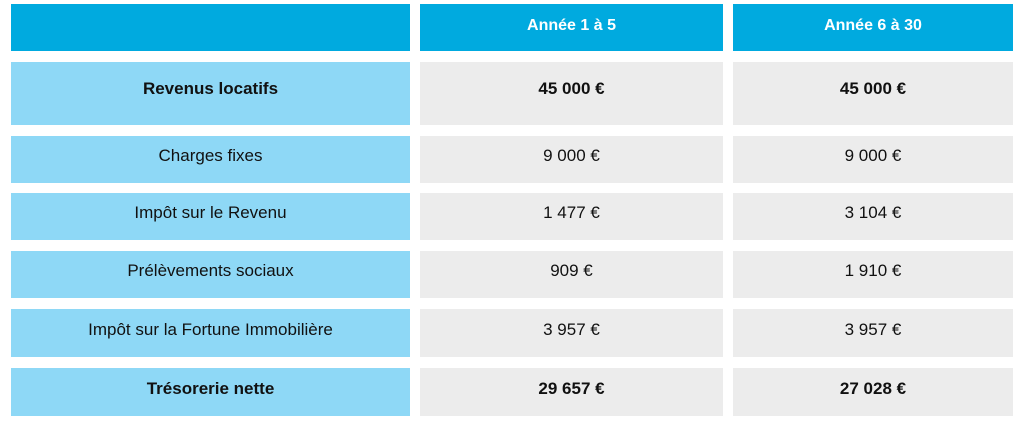 The height and width of the screenshot is (421, 1024). I want to click on row-label-text: Trésorerie nette, so click(210, 388).